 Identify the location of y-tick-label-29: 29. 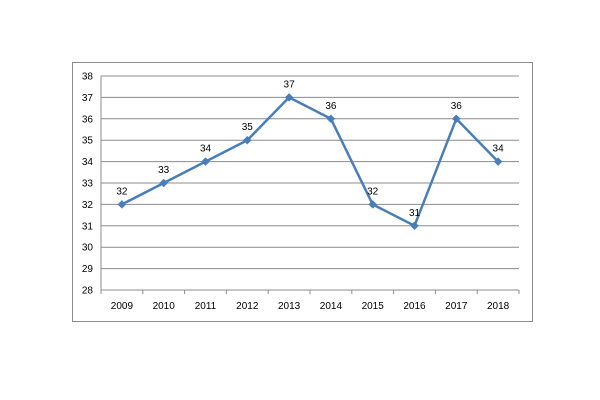
(88, 269).